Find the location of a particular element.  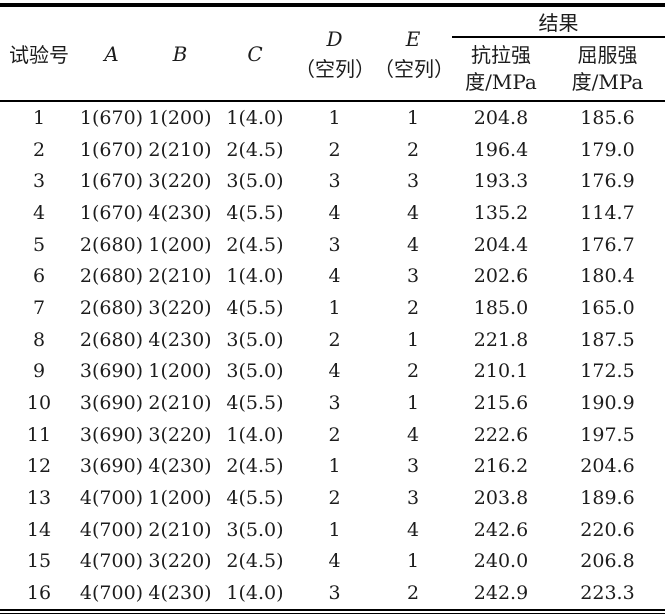

table-row: 7 2(680) 3(220) 4(5.5) 1 2 185.0 165.0 is located at coordinates (332, 308).